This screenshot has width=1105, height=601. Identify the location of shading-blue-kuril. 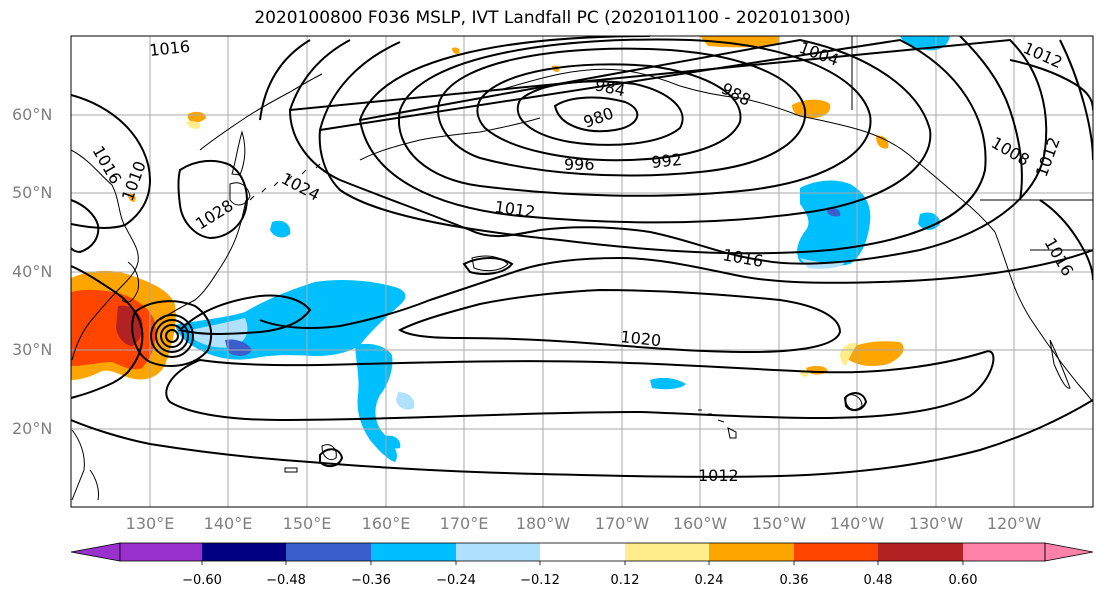
(280, 229).